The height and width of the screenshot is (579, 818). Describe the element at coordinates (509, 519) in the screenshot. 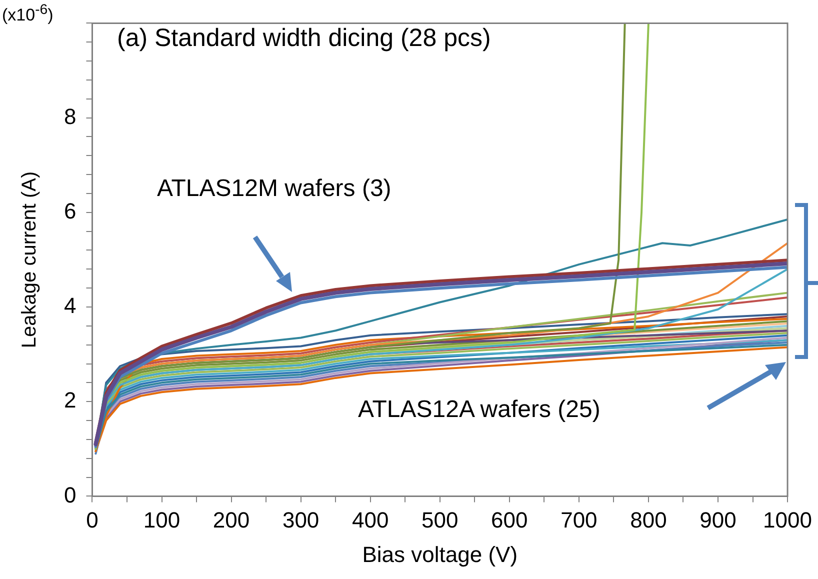

I see `x-tick-label: 600` at that location.